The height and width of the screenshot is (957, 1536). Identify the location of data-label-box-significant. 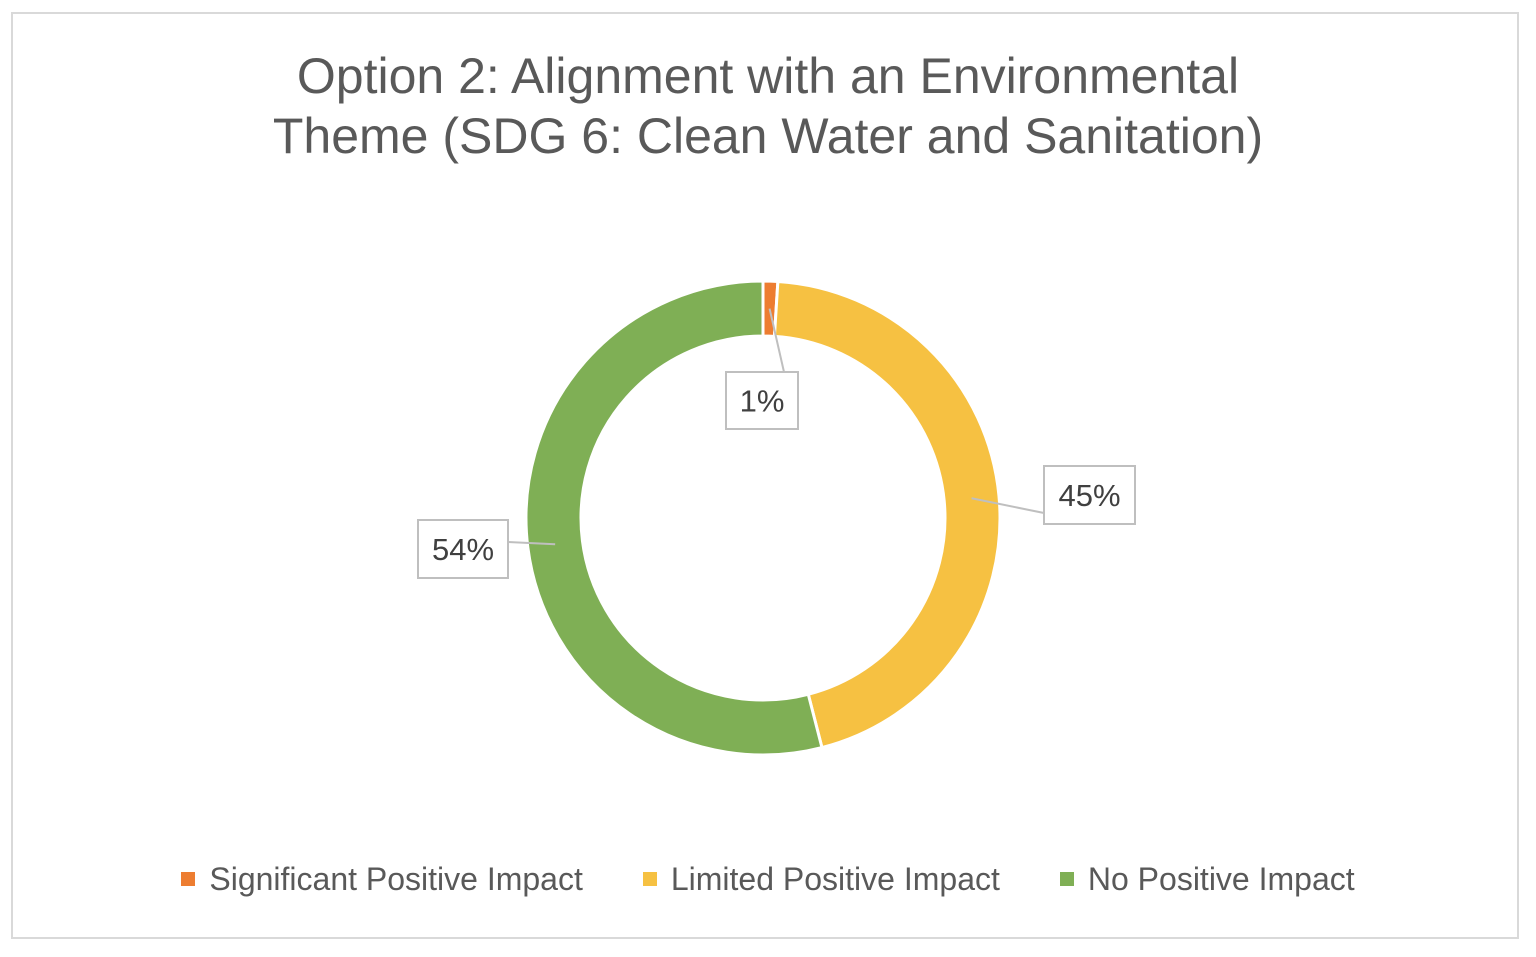
(762, 400).